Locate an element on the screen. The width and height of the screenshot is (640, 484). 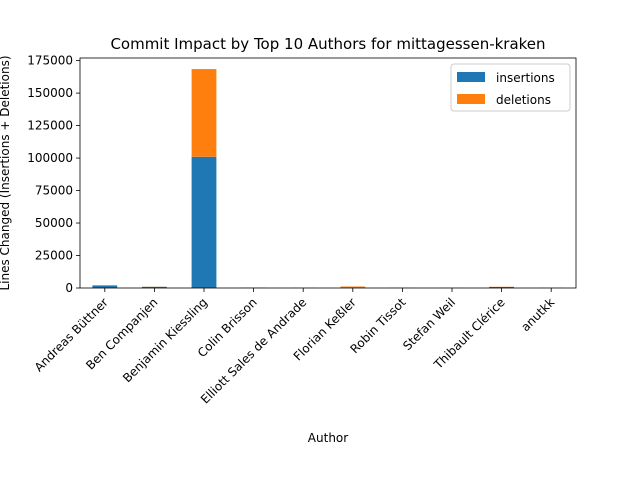
y-tick-label-4: 100000 is located at coordinates (50, 158).